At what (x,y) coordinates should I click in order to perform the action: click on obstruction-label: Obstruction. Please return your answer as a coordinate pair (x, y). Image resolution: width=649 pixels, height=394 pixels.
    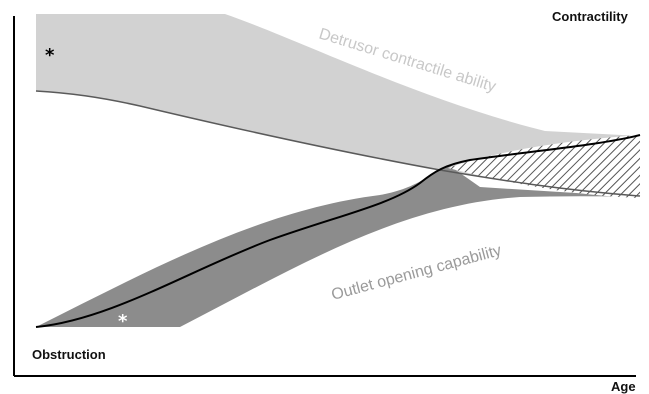
    Looking at the image, I should click on (69, 354).